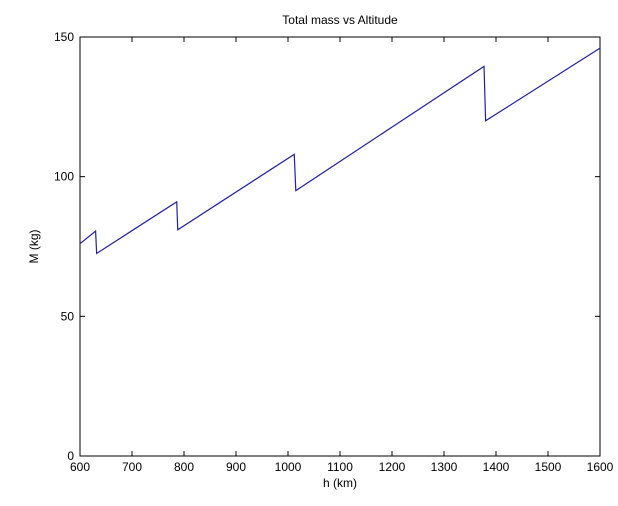  What do you see at coordinates (184, 467) in the screenshot?
I see `x-tick-label: 800` at bounding box center [184, 467].